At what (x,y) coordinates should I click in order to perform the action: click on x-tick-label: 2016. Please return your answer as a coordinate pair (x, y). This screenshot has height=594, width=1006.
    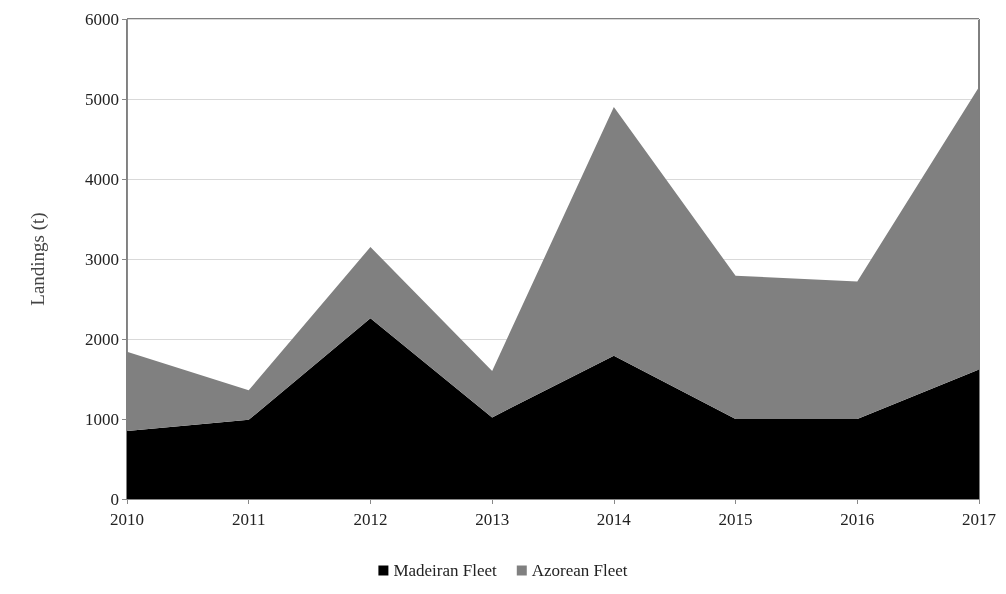
    Looking at the image, I should click on (857, 519).